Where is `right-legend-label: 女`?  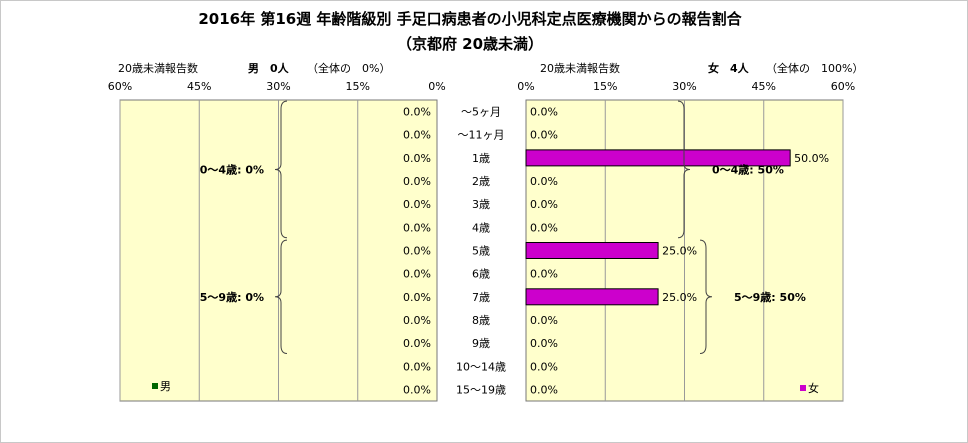 right-legend-label: 女 is located at coordinates (813, 388).